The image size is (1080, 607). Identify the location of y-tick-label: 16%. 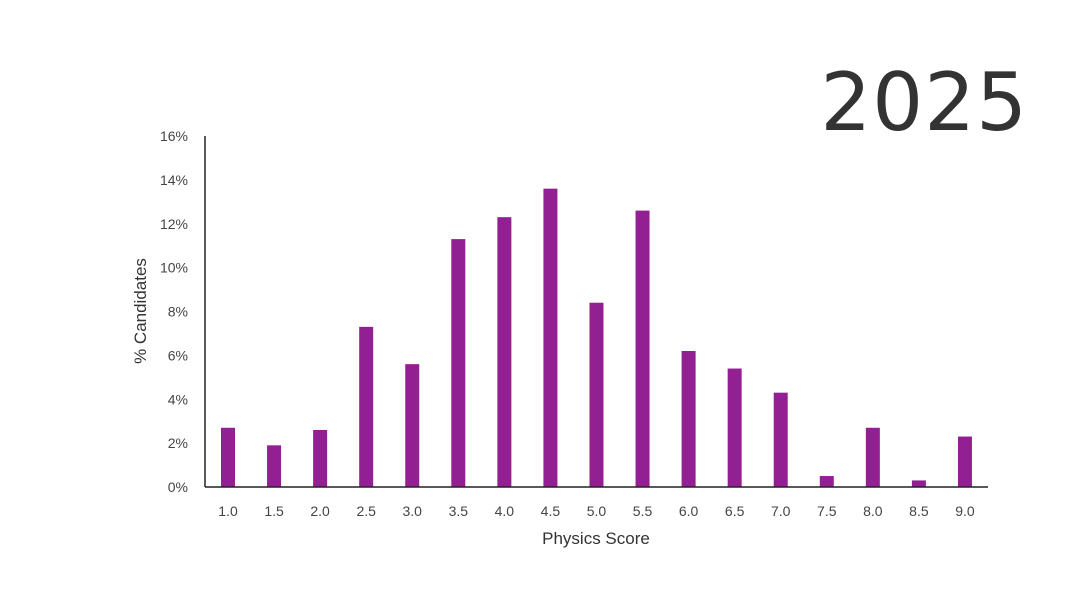
(174, 136).